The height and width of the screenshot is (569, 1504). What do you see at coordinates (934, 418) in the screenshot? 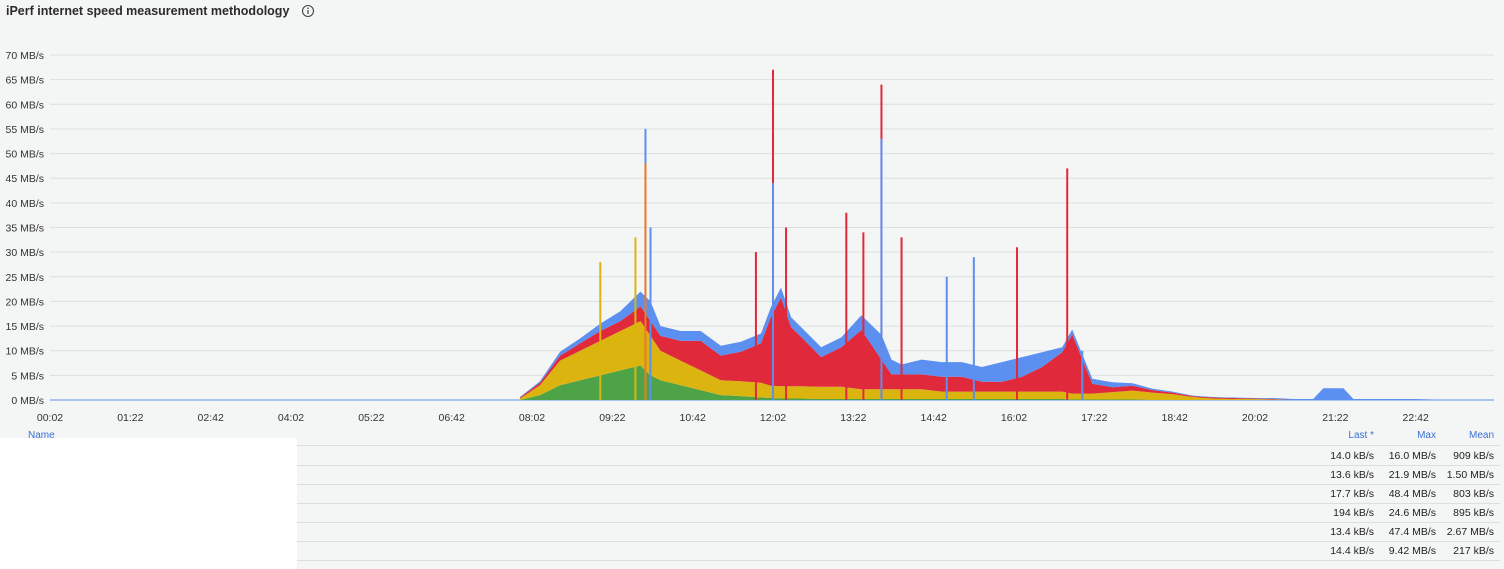
I see `x-tick-label: 14:42` at bounding box center [934, 418].